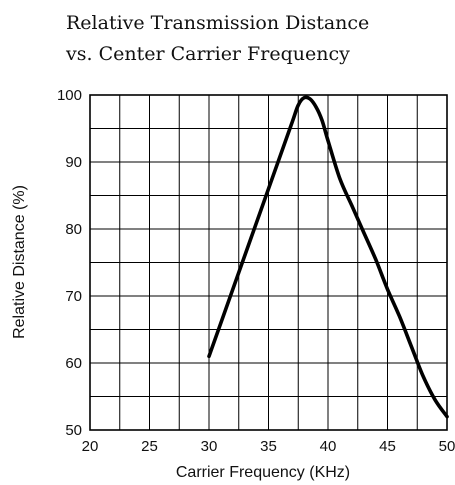  I want to click on y-tick-label: 60, so click(73, 363).